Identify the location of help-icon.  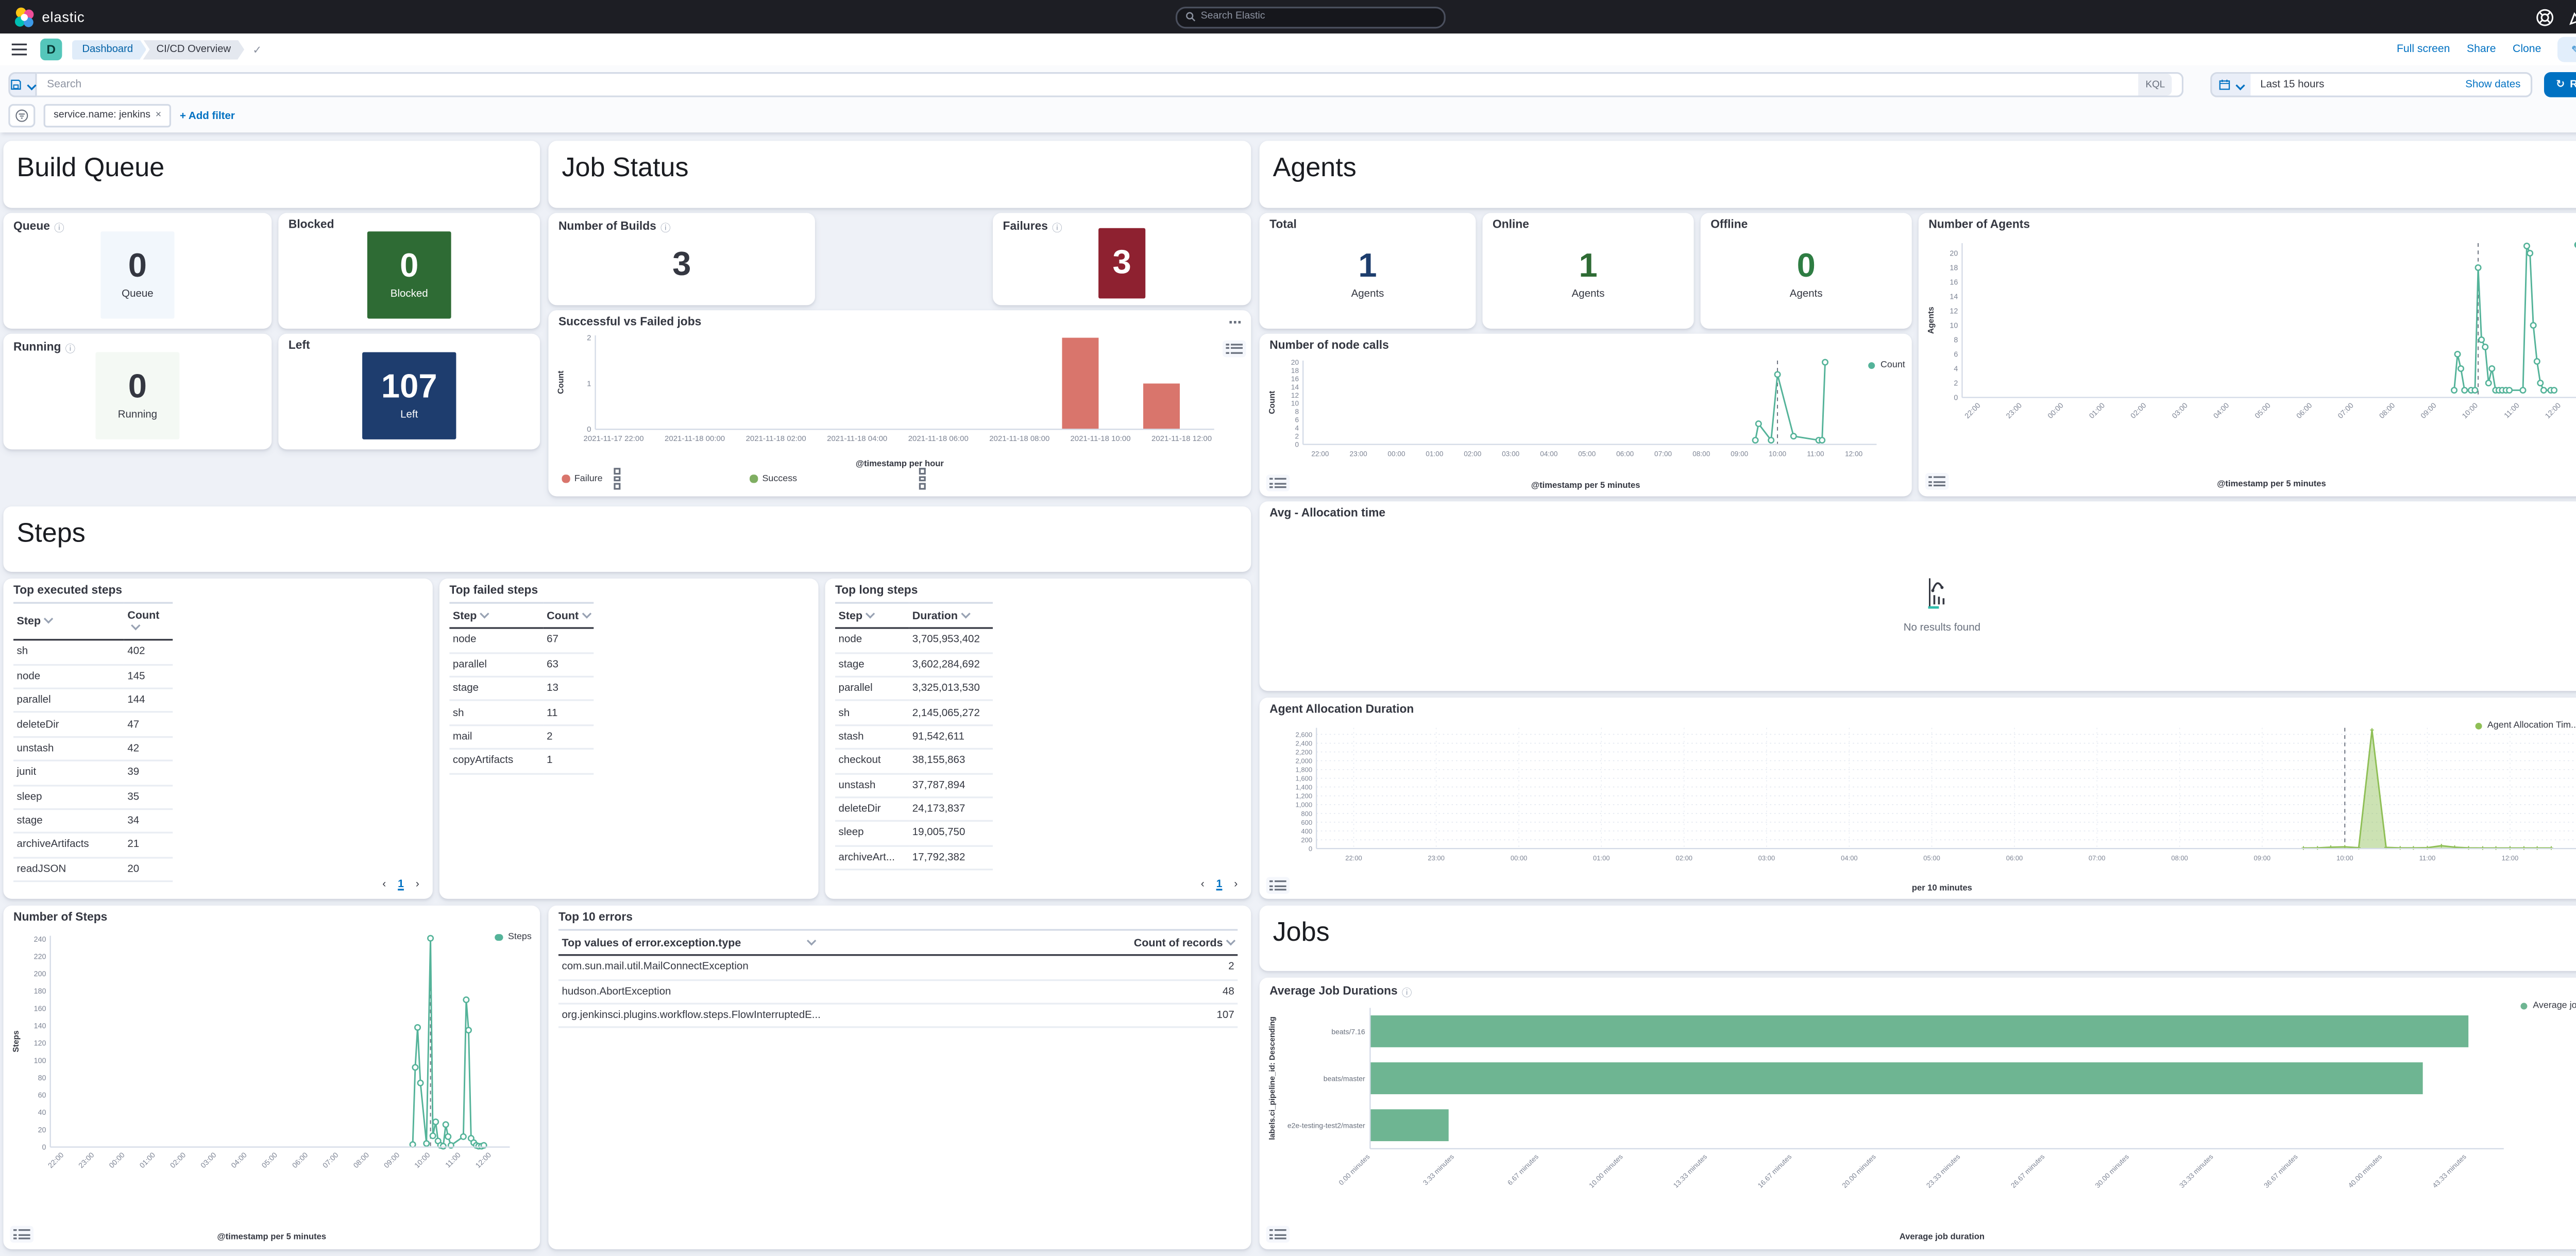
(2545, 17).